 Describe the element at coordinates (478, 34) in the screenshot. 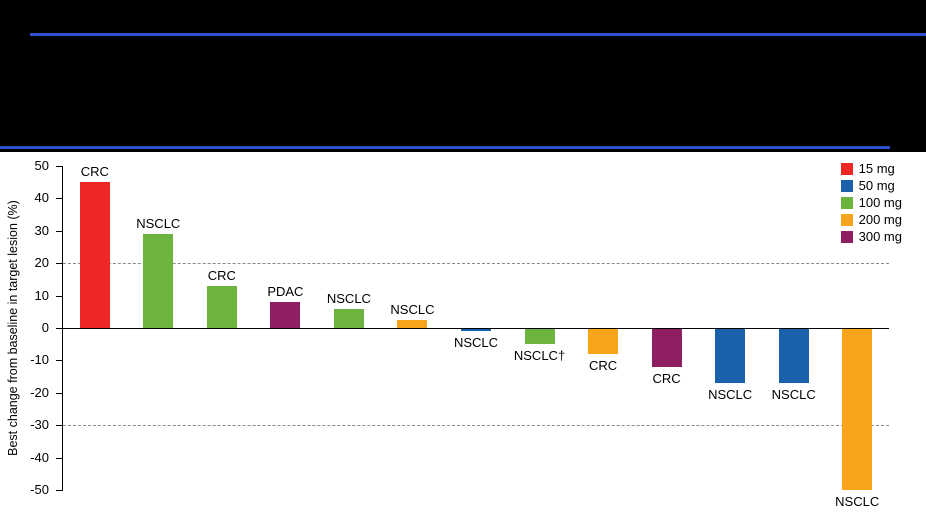

I see `blue-rule-top` at that location.